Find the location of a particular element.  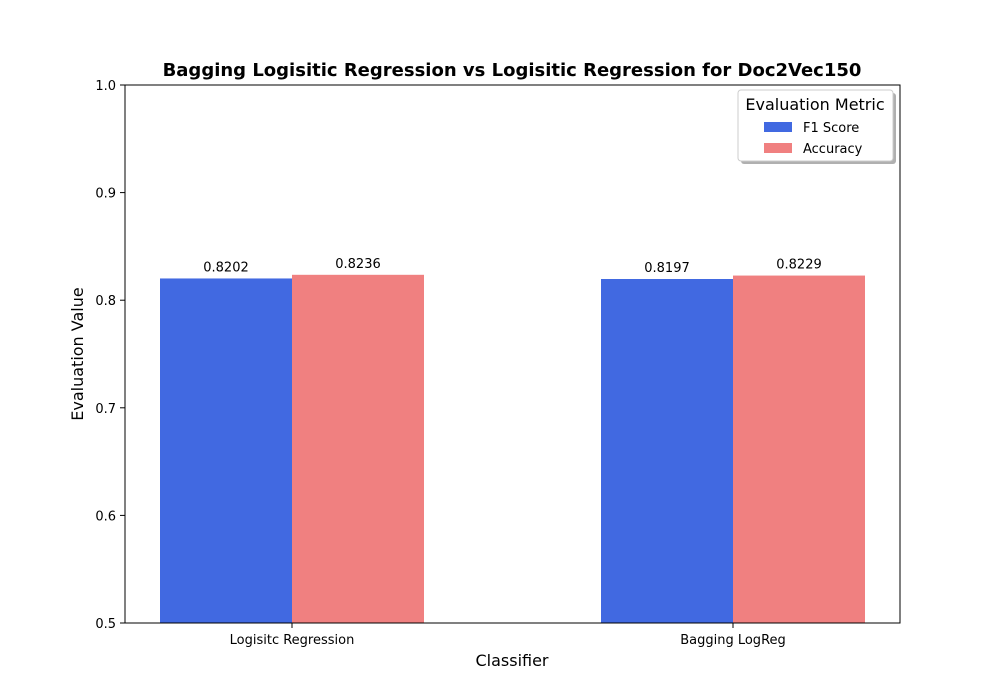

y-tick-label: 0.7 is located at coordinates (105, 409).